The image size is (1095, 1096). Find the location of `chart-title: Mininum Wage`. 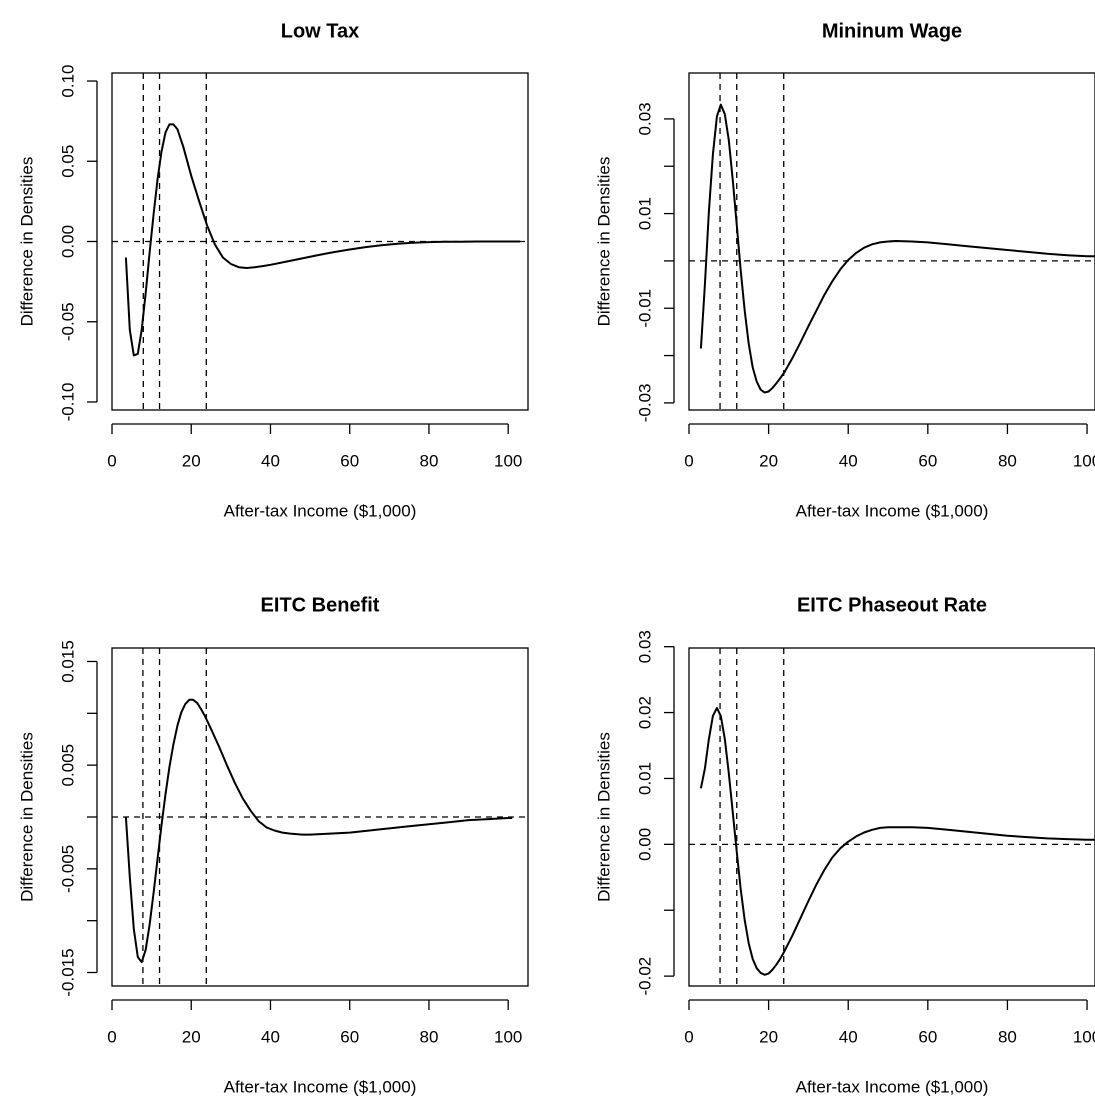

chart-title: Mininum Wage is located at coordinates (892, 31).